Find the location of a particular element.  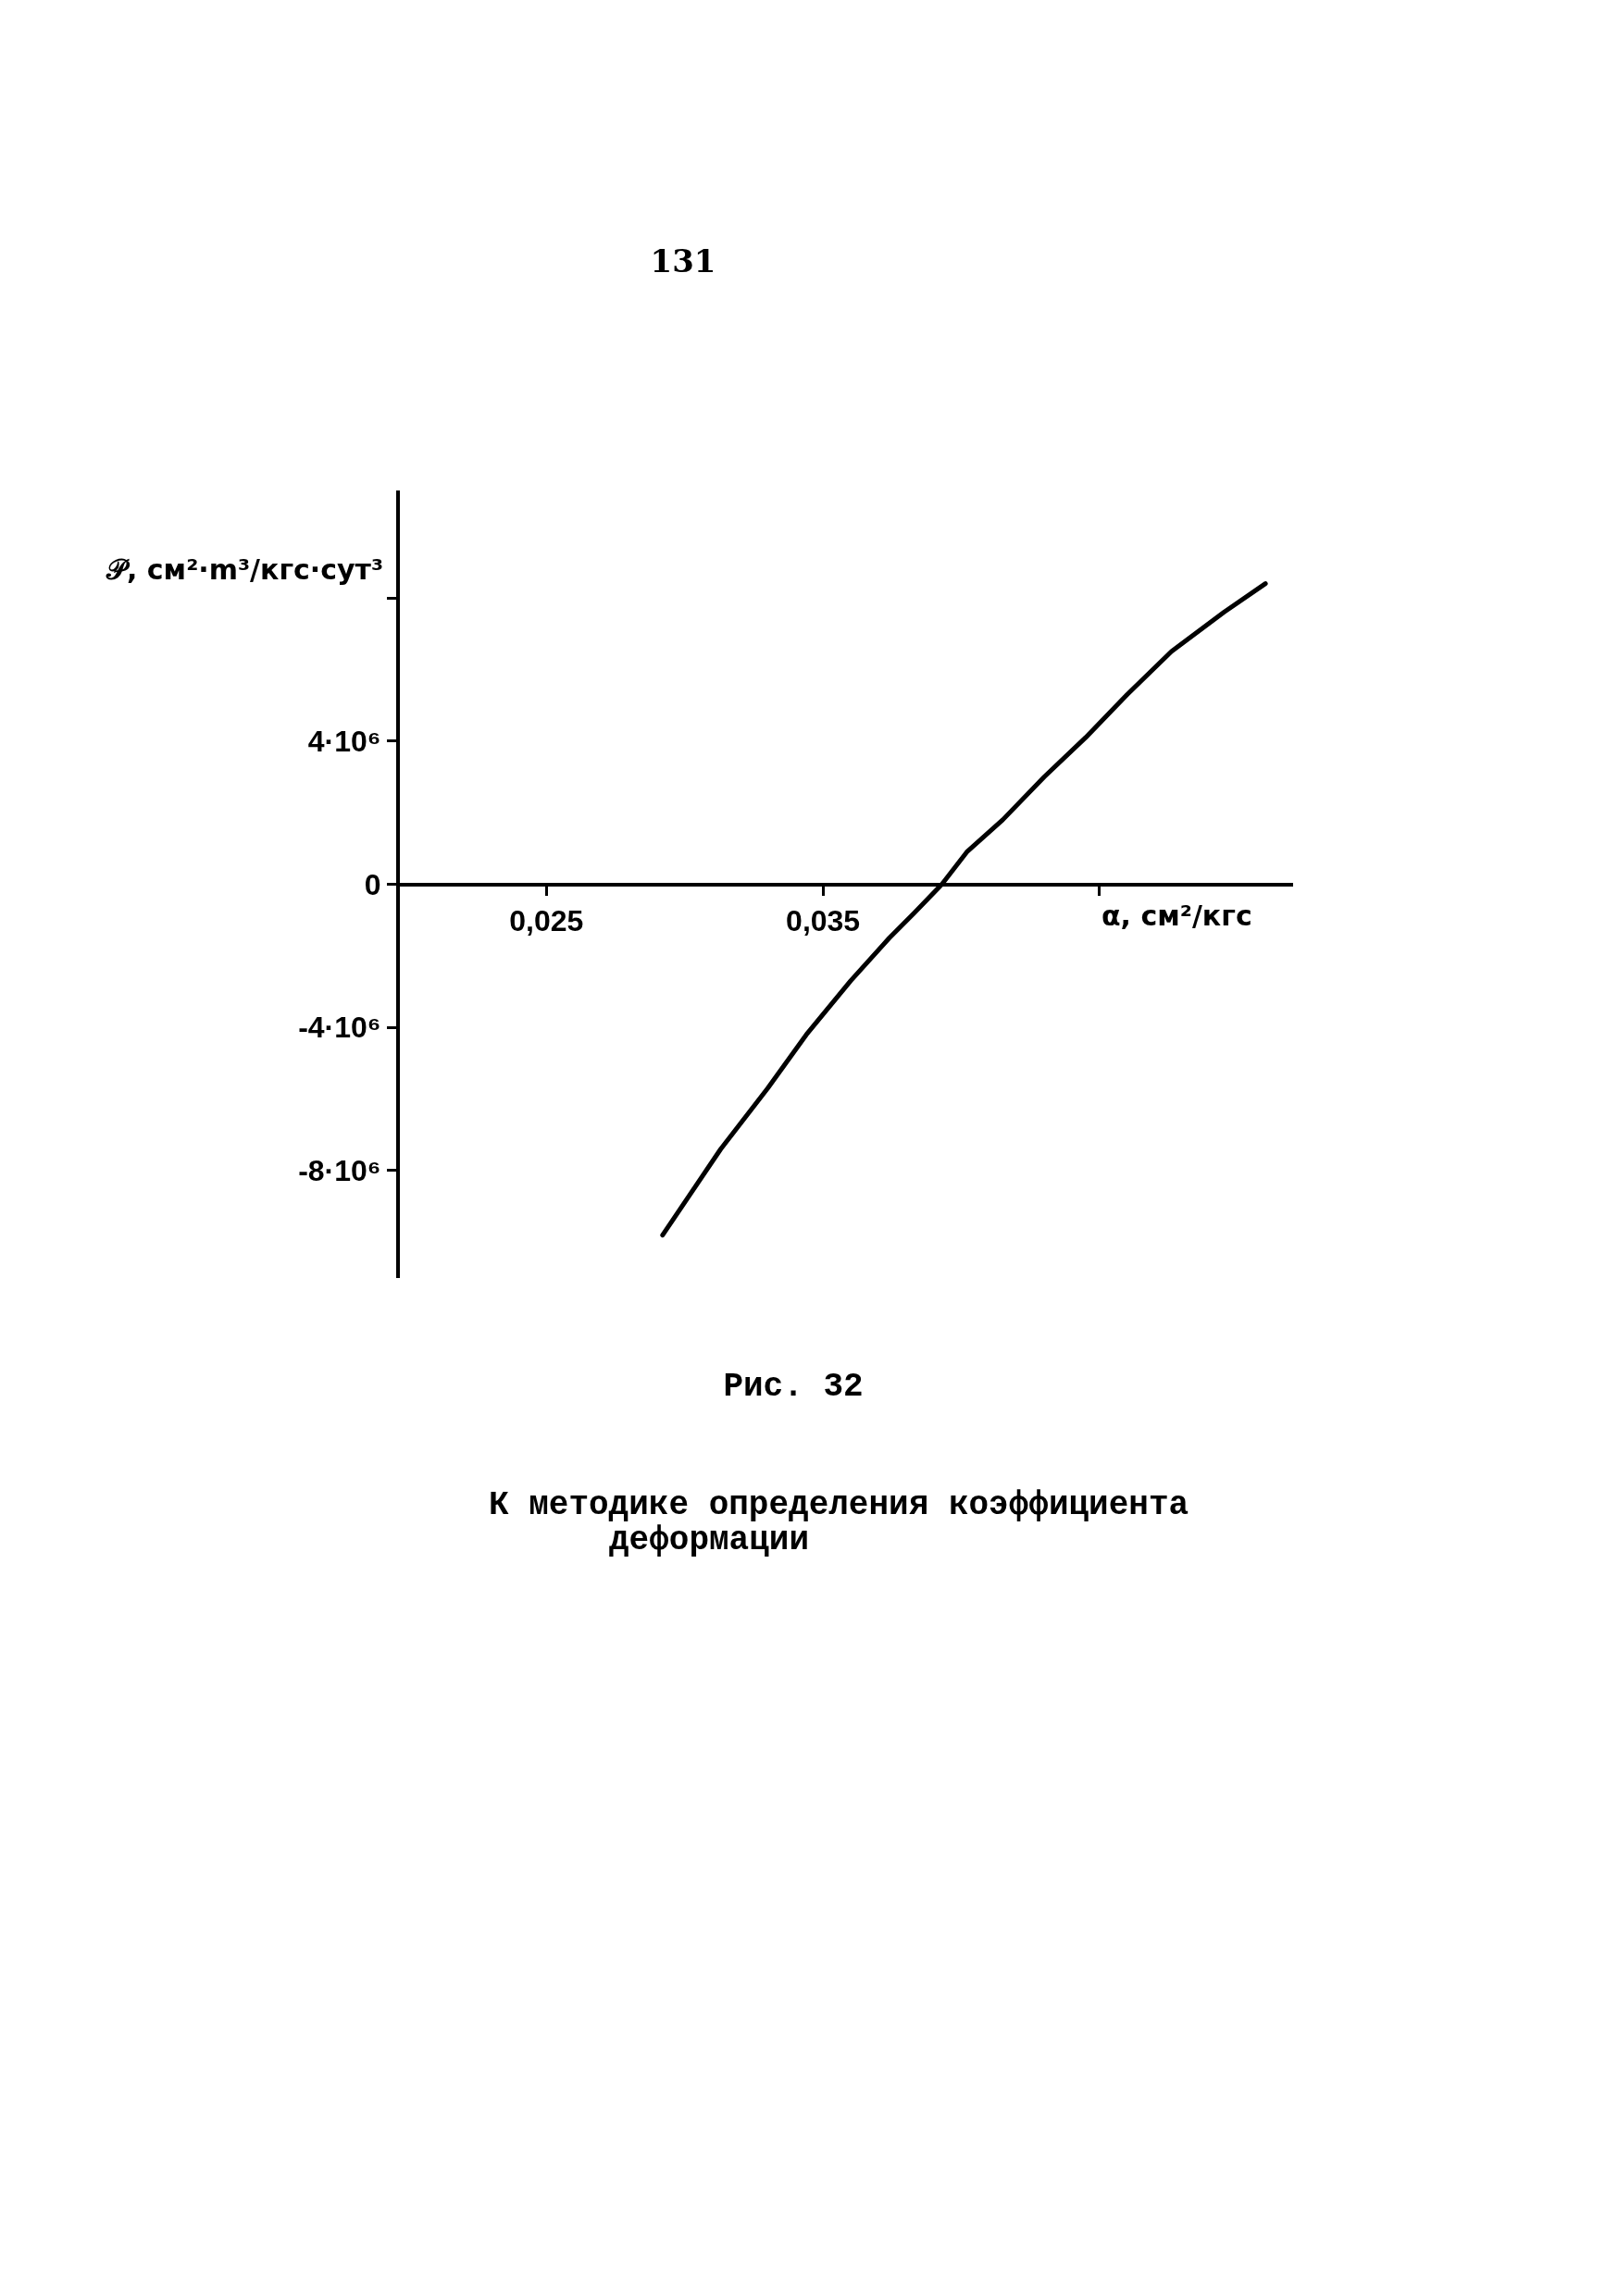

text: К методике определения коэффициента деформации is located at coordinates (839, 1523).